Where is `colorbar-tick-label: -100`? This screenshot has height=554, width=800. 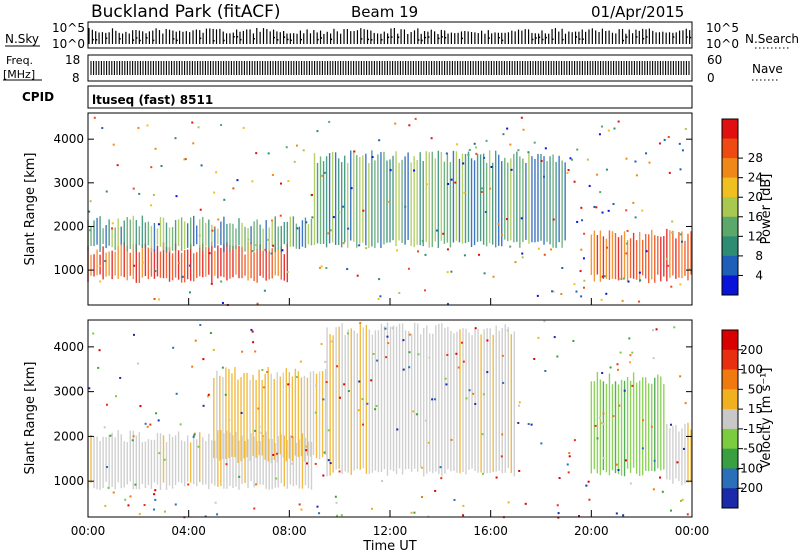
colorbar-tick-label: -100 is located at coordinates (749, 468).